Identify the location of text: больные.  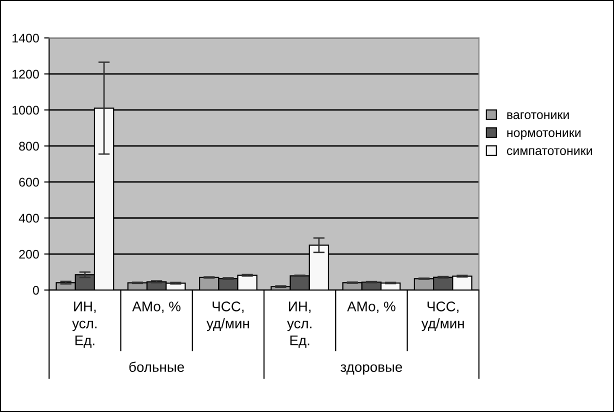
(156, 367).